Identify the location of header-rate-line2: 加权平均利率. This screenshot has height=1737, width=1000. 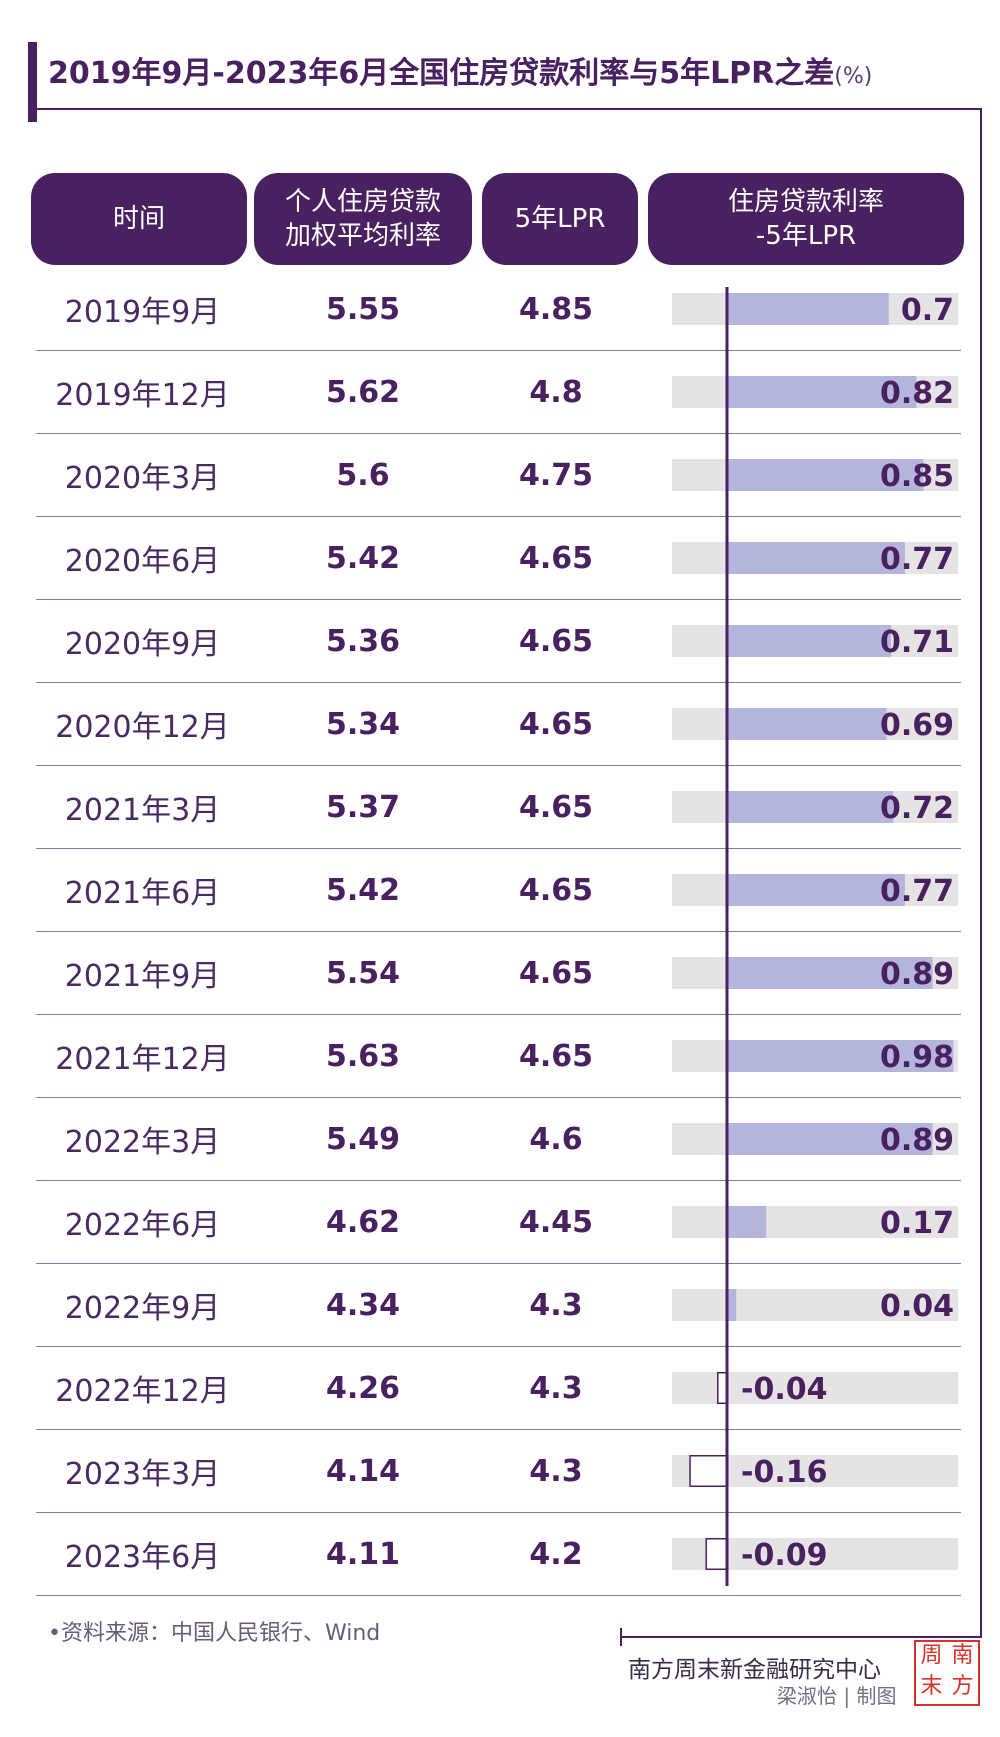
(362, 236).